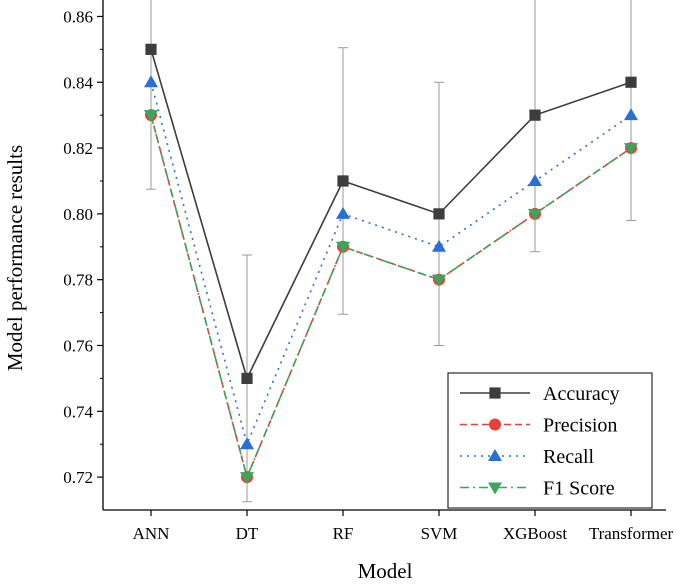 This screenshot has width=685, height=584. I want to click on y-tick-label: 0.76, so click(78, 345).